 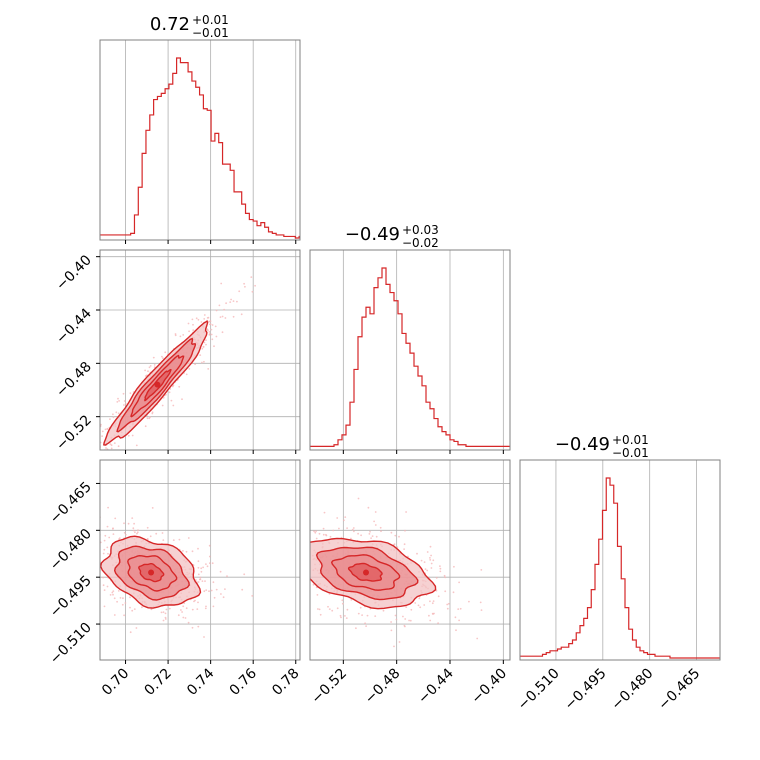 I want to click on x-tick-label: −0.52, so click(x=330, y=687).